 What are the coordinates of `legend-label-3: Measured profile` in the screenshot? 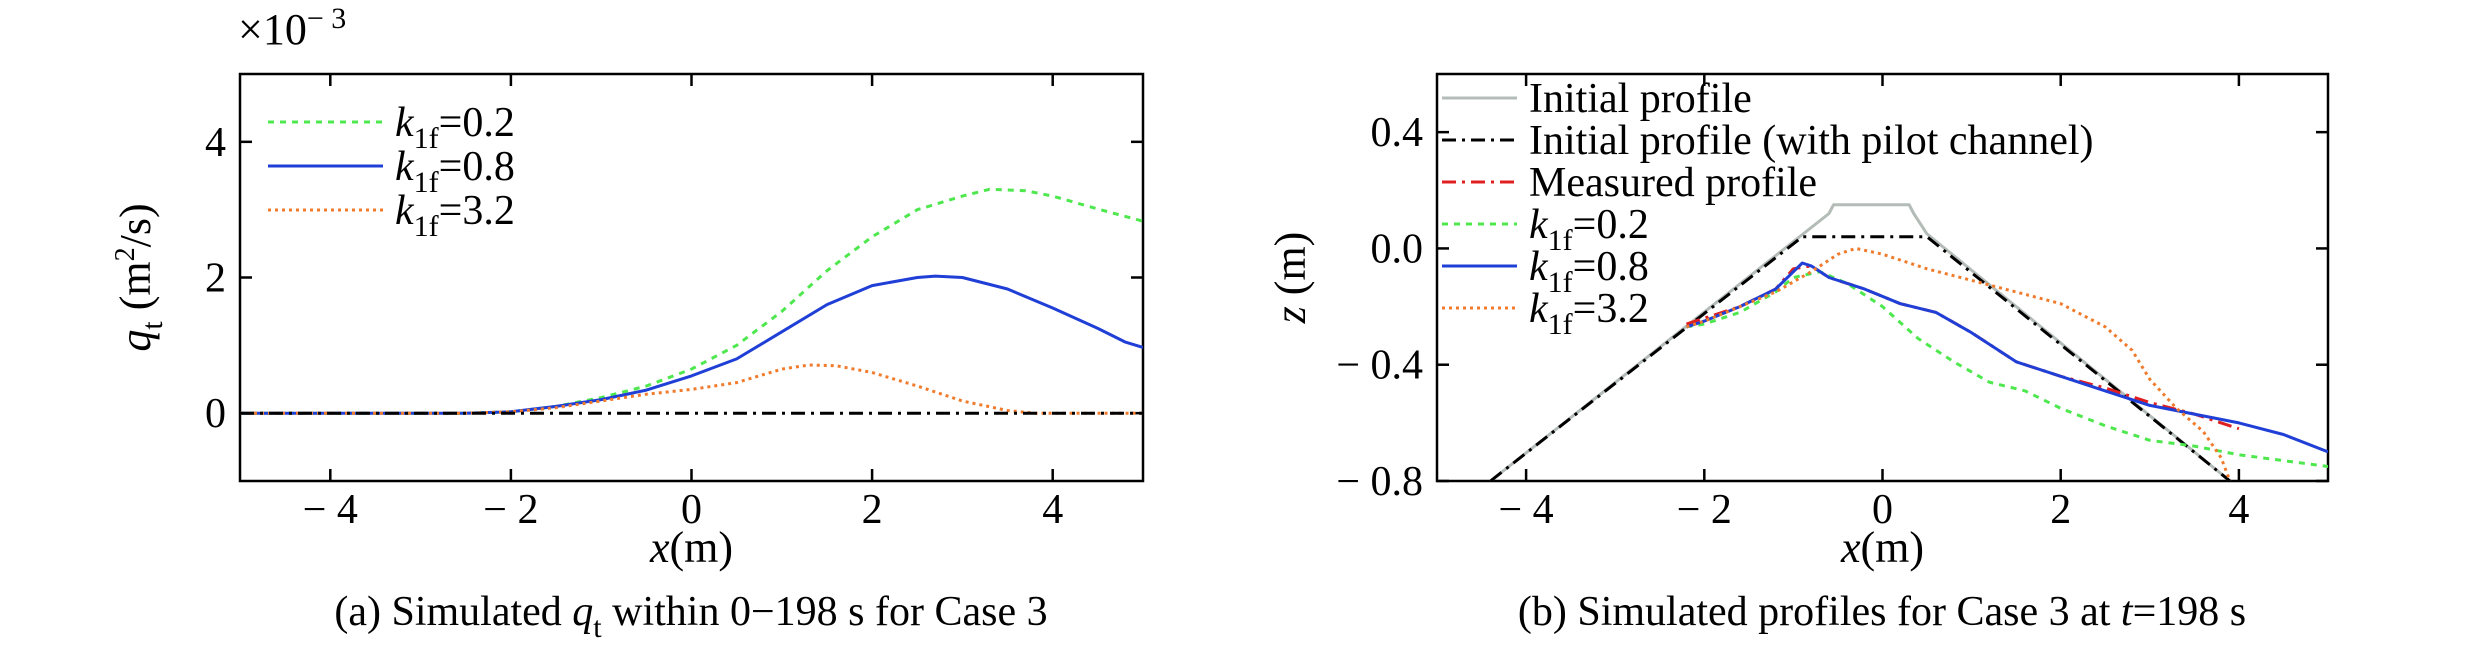 It's located at (1673, 183).